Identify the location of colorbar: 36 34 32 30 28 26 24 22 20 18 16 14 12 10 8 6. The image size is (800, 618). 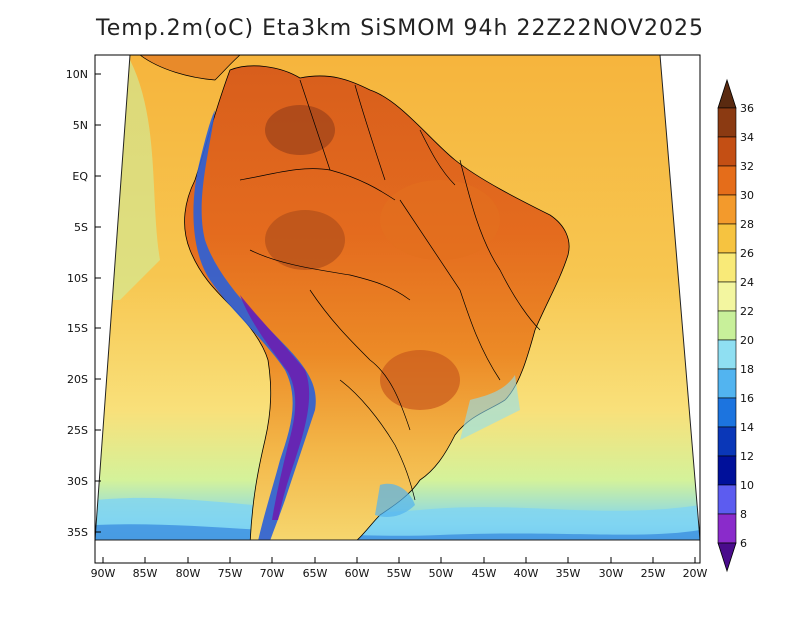
(735, 325).